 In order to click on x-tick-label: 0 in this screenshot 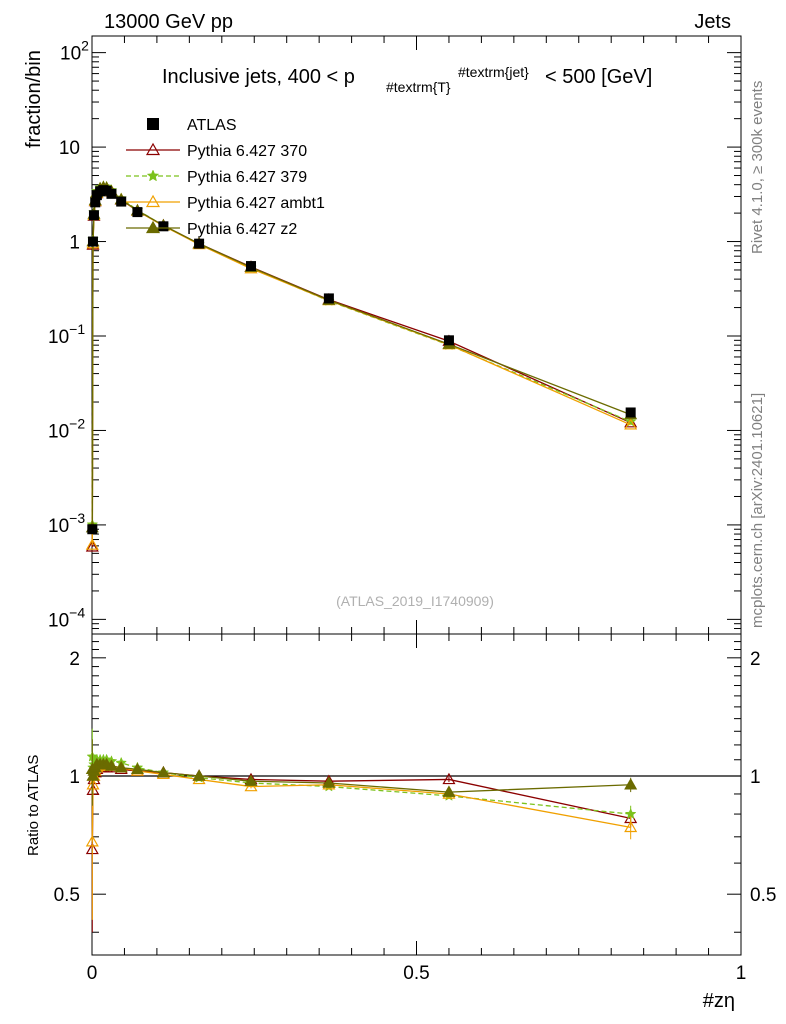, I will do `click(92, 973)`.